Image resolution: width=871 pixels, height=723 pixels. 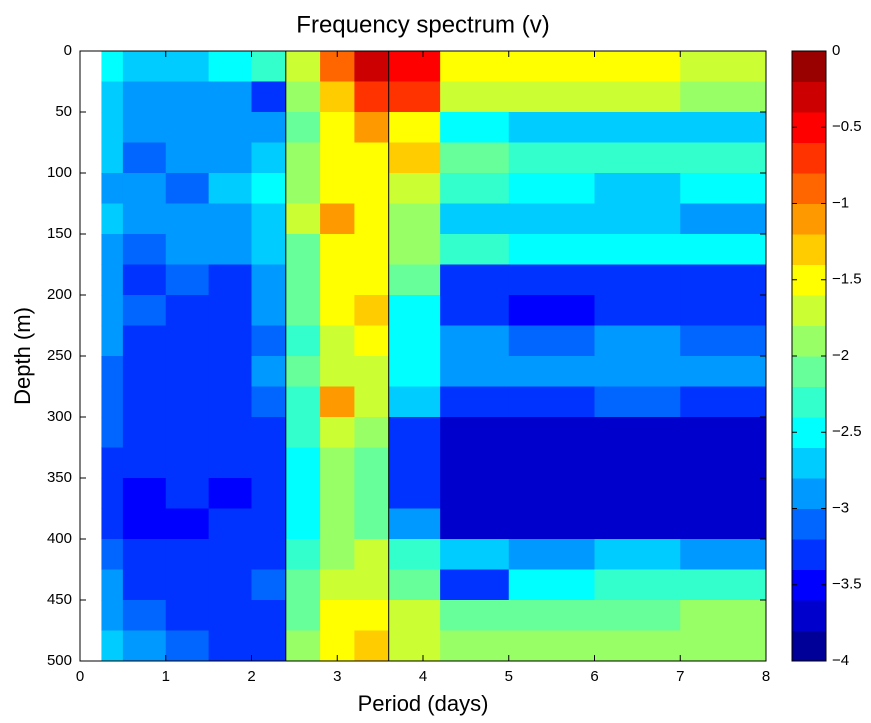 What do you see at coordinates (251, 676) in the screenshot?
I see `x-tick-label: 2` at bounding box center [251, 676].